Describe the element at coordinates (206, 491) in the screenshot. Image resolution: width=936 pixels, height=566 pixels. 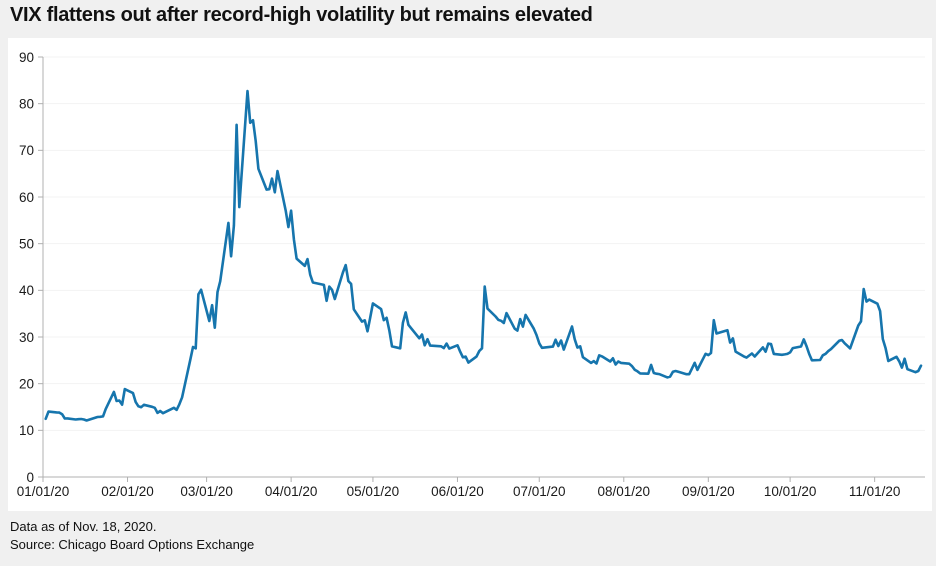
I see `x-tick-label: 03/01/20` at that location.